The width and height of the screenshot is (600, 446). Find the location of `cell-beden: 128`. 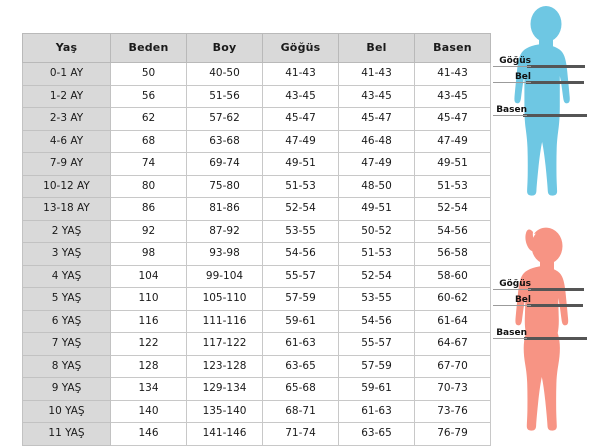

cell-beden: 128 is located at coordinates (148, 366).